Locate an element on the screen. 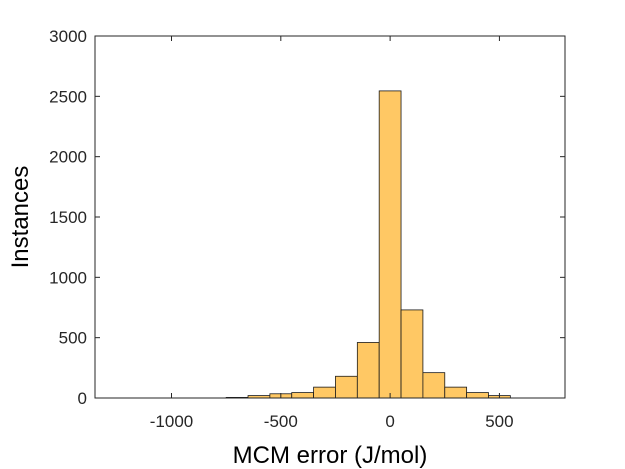 The width and height of the screenshot is (625, 469). y-tick-label: 1500 is located at coordinates (68, 217).